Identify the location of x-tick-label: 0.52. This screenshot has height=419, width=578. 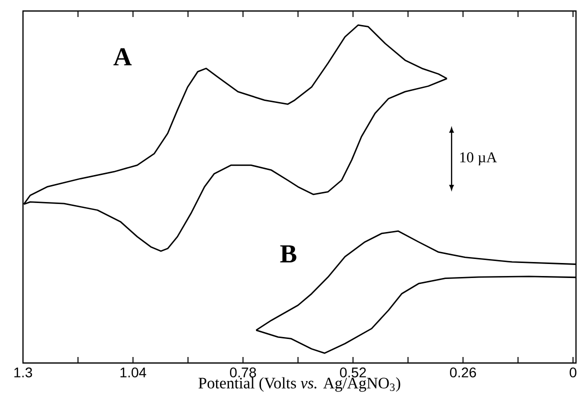
(353, 373).